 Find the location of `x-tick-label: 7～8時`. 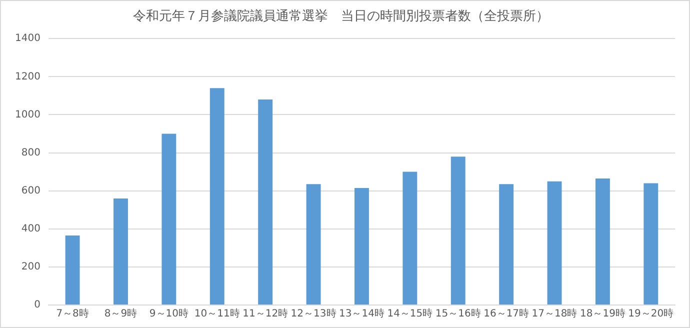

x-tick-label: 7～8時 is located at coordinates (72, 314).